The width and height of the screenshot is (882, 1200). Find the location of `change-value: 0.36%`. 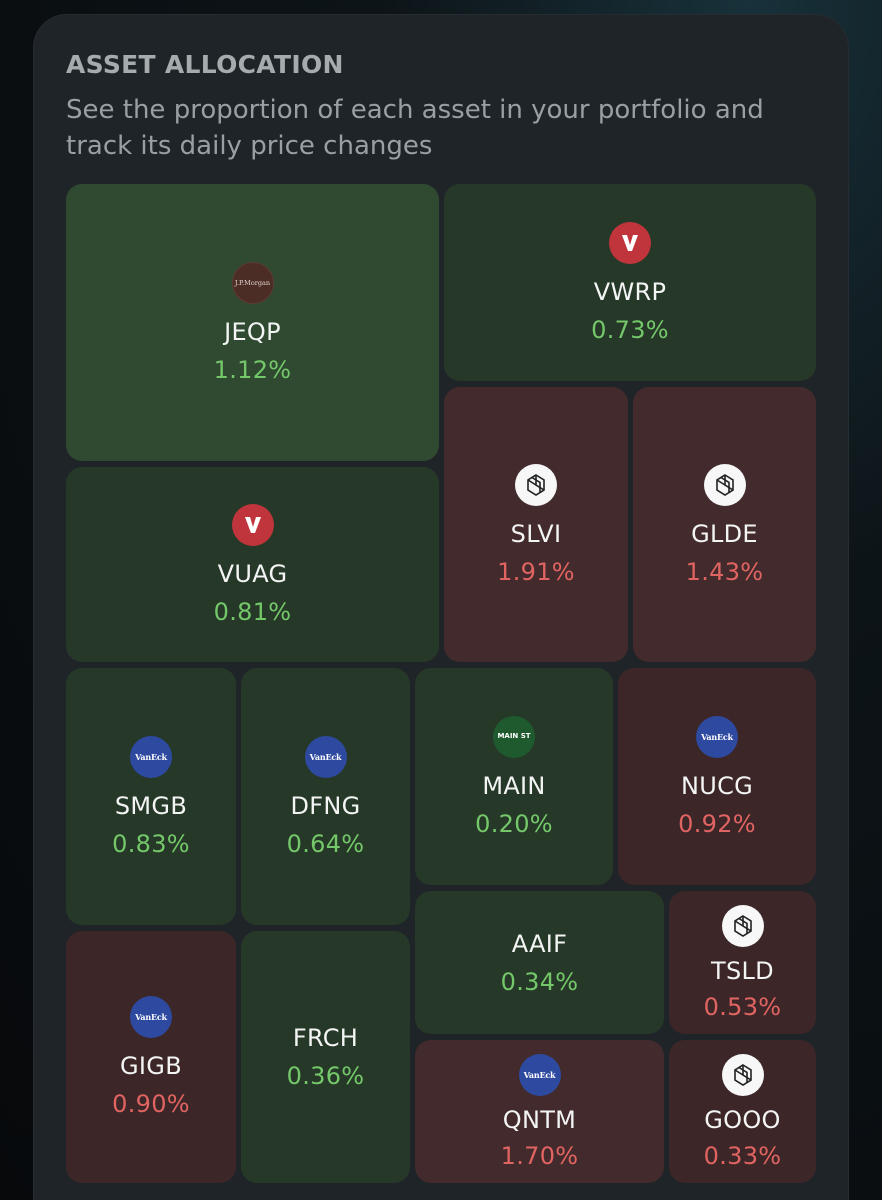

change-value: 0.36% is located at coordinates (325, 1076).